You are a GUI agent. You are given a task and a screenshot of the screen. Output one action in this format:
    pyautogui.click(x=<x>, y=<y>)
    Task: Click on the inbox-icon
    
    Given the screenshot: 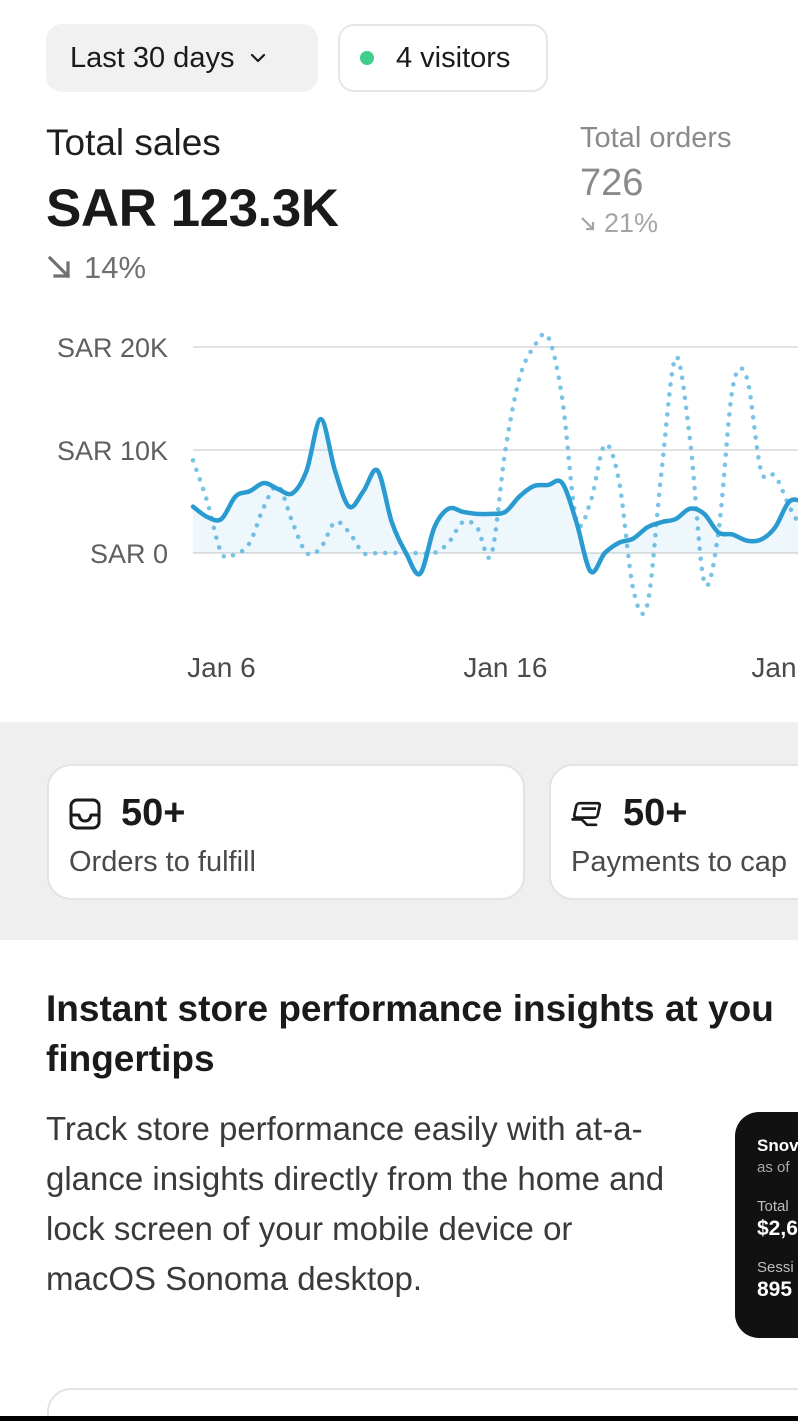 What is the action you would take?
    pyautogui.click(x=85, y=814)
    